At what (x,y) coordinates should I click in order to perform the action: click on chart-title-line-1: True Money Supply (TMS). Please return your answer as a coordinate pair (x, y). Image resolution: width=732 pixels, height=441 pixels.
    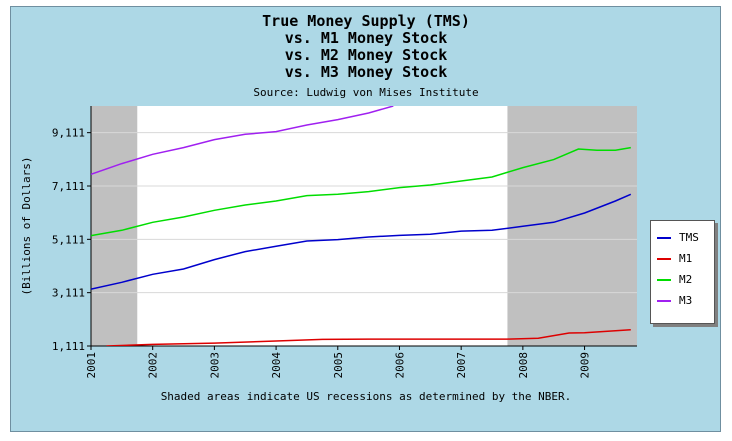
    Looking at the image, I should click on (366, 21).